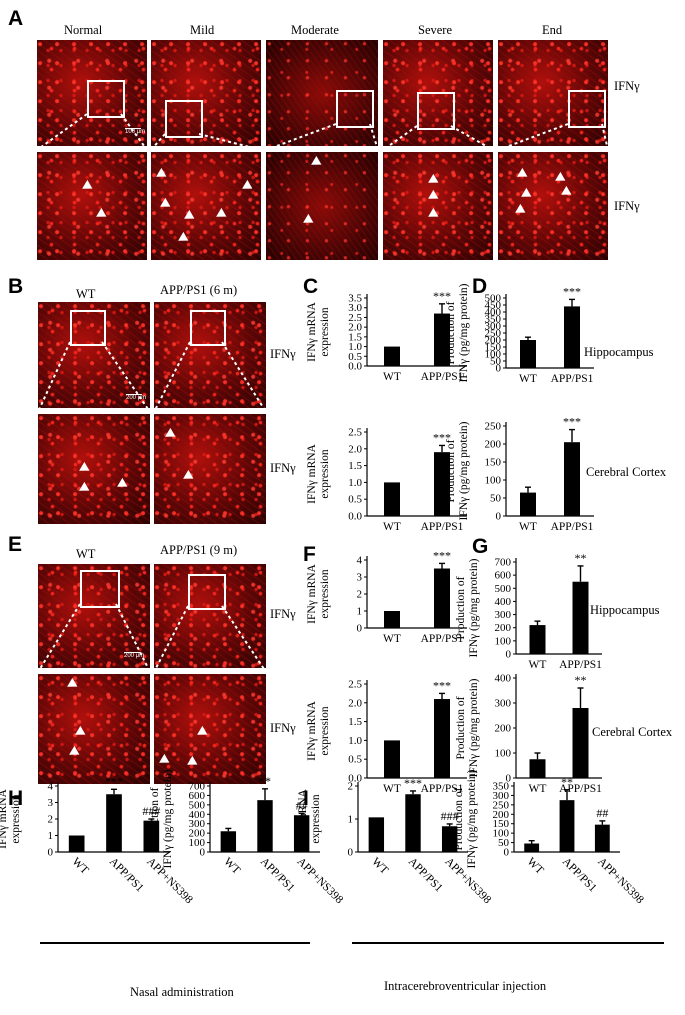 Image resolution: width=685 pixels, height=1015 pixels. I want to click on y-tick-label: 3.0, so click(355, 308).